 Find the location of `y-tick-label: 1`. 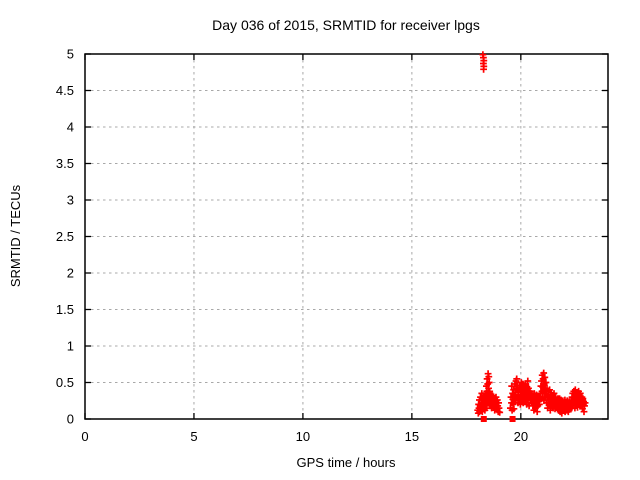

y-tick-label: 1 is located at coordinates (70, 346).